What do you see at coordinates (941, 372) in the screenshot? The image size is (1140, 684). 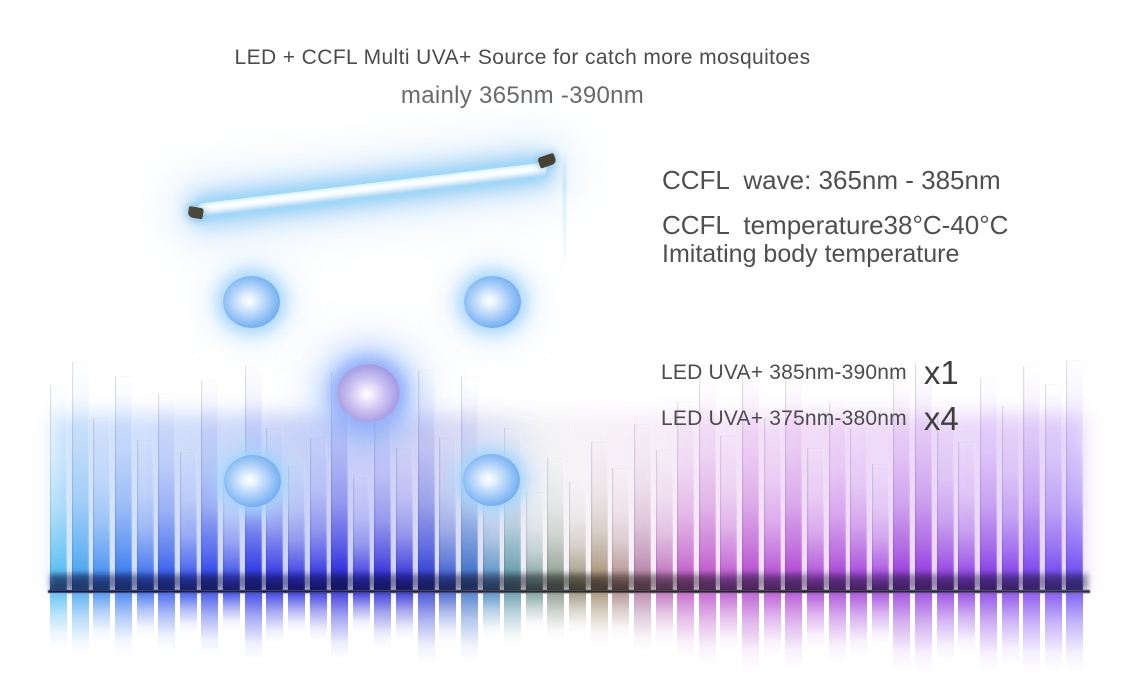 I see `led-count-1: x1` at bounding box center [941, 372].